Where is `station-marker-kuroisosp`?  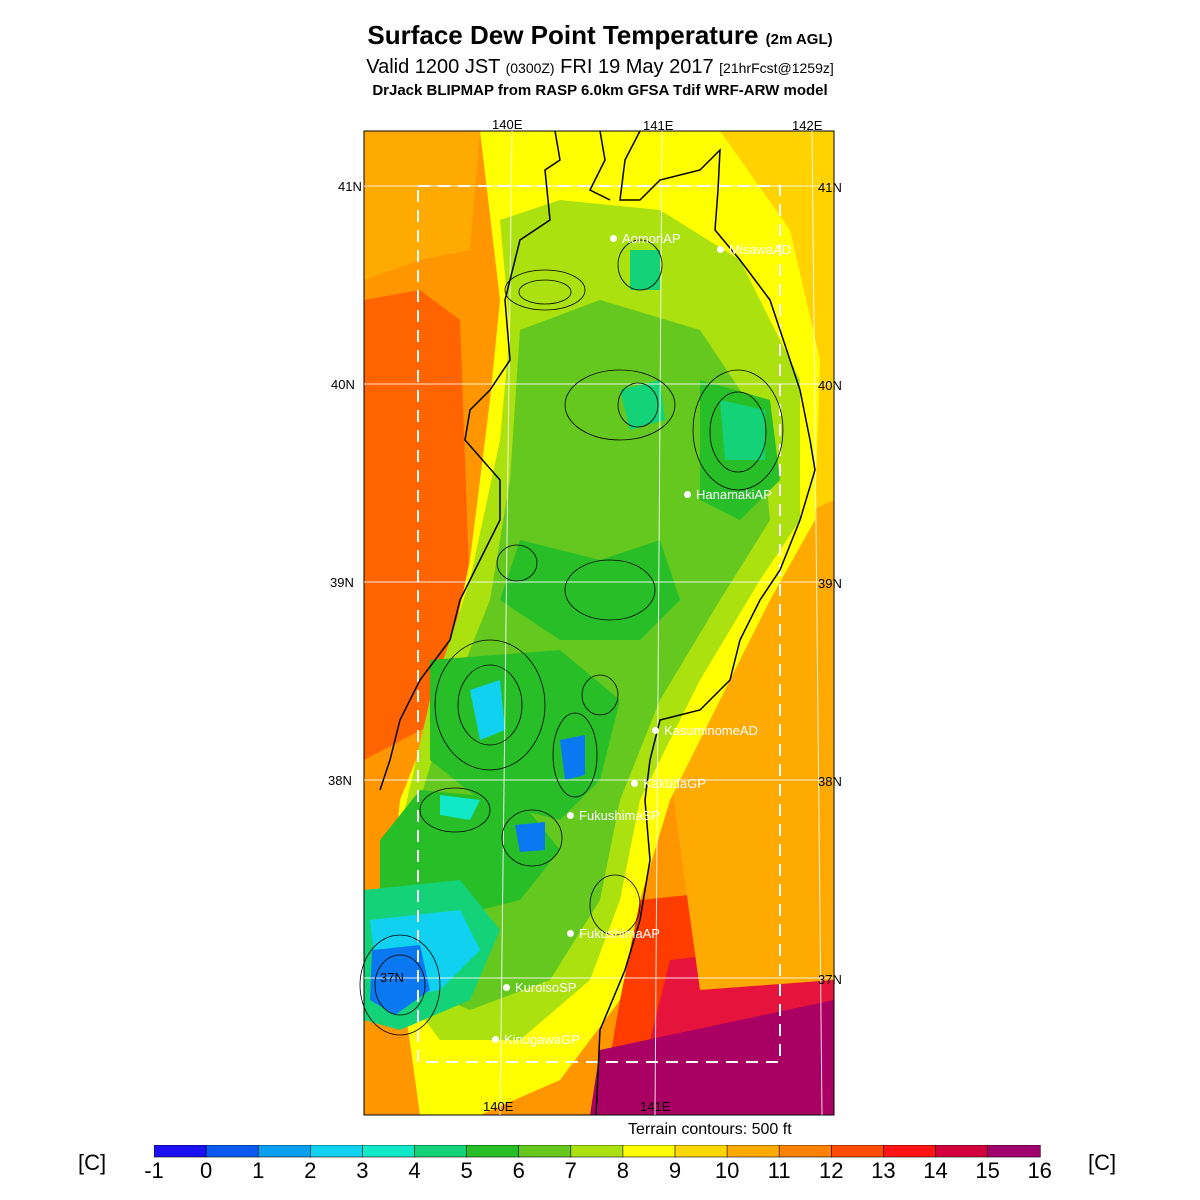 station-marker-kuroisosp is located at coordinates (506, 987).